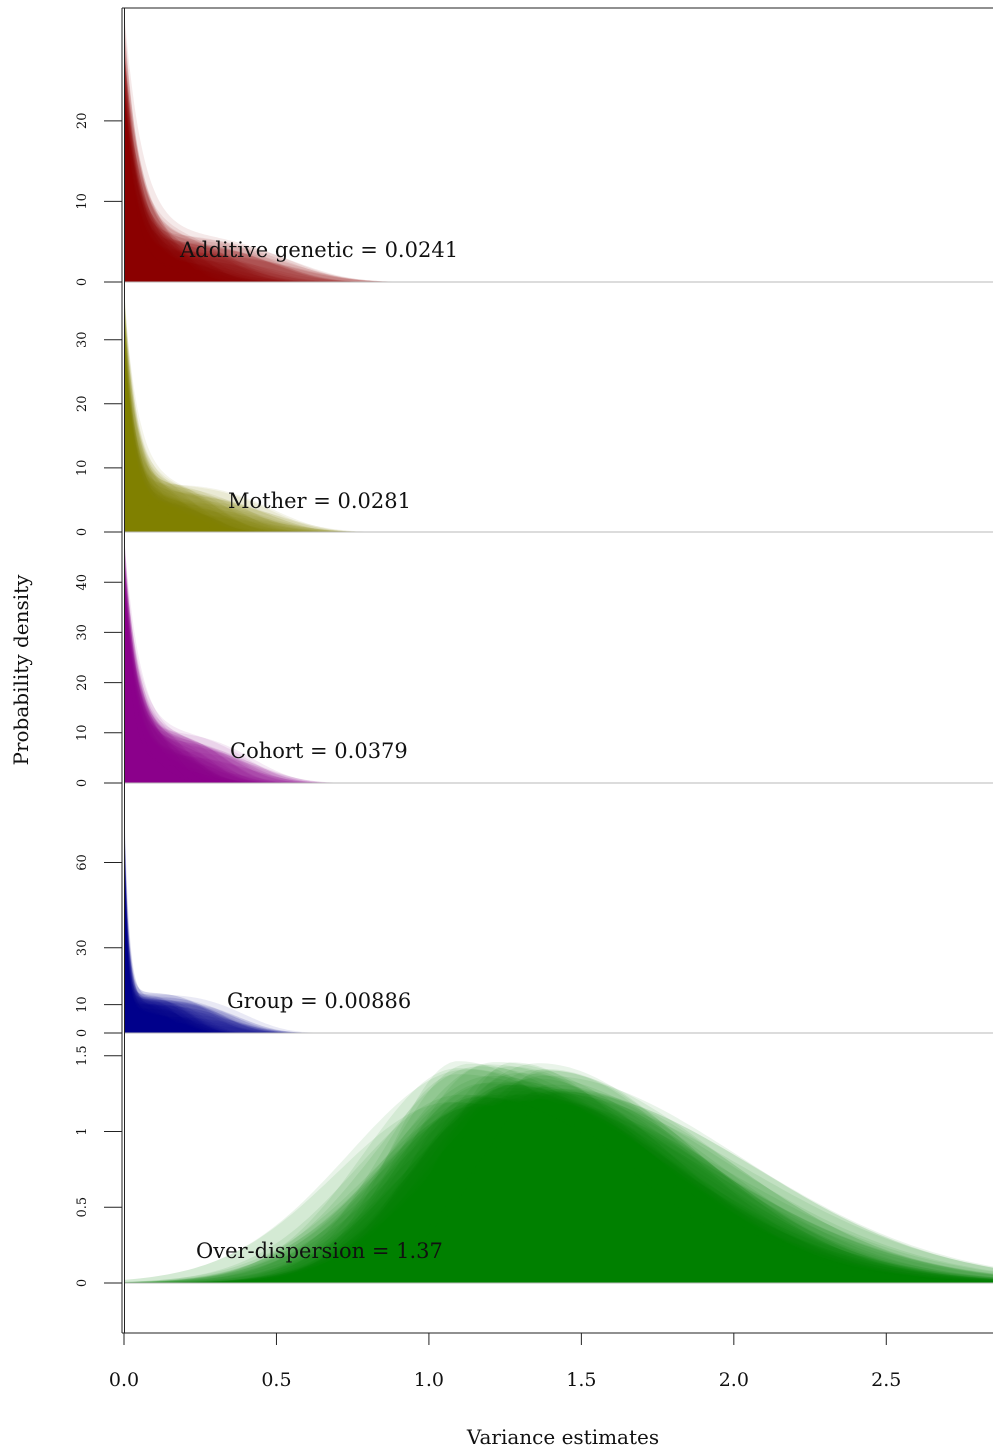 This screenshot has width=993, height=1450. Describe the element at coordinates (734, 1380) in the screenshot. I see `x-tick-label: 2.0` at that location.